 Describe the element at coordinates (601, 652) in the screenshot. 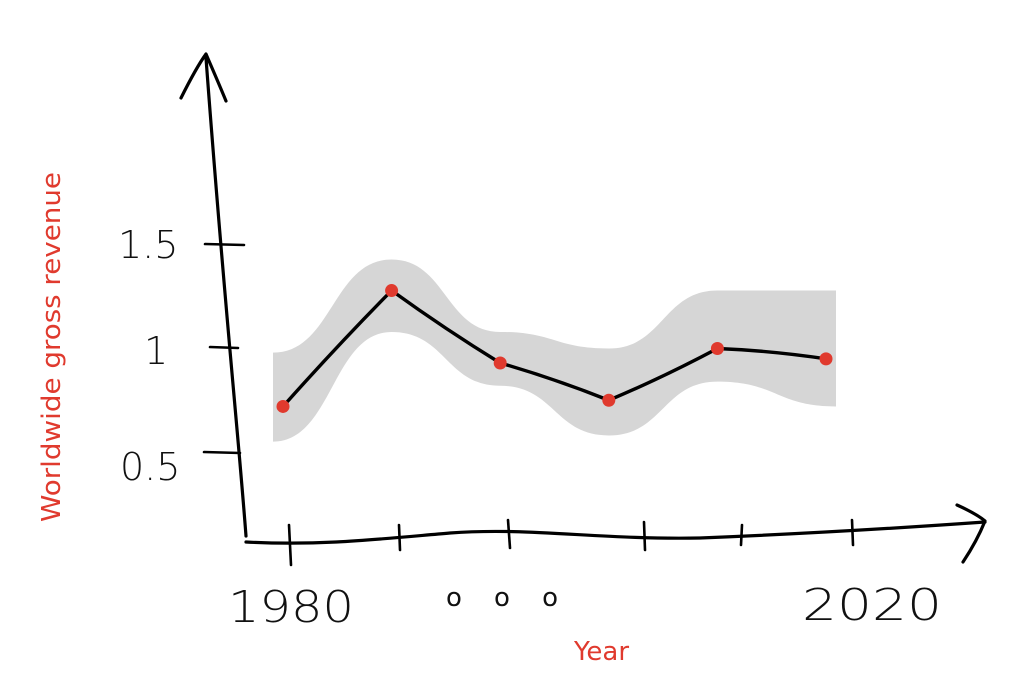

I see `x-axis-label: Year` at that location.